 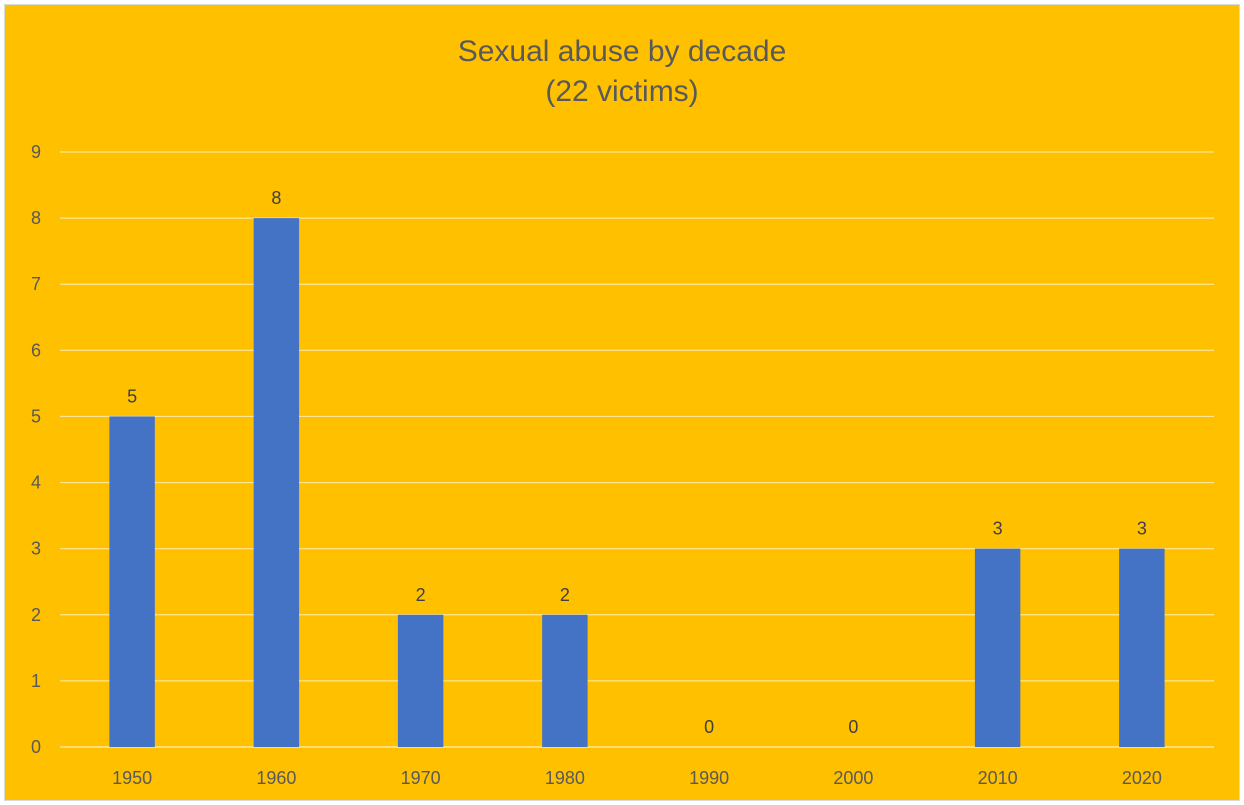 I want to click on chart-subtitle: (22 victims), so click(x=621, y=91).